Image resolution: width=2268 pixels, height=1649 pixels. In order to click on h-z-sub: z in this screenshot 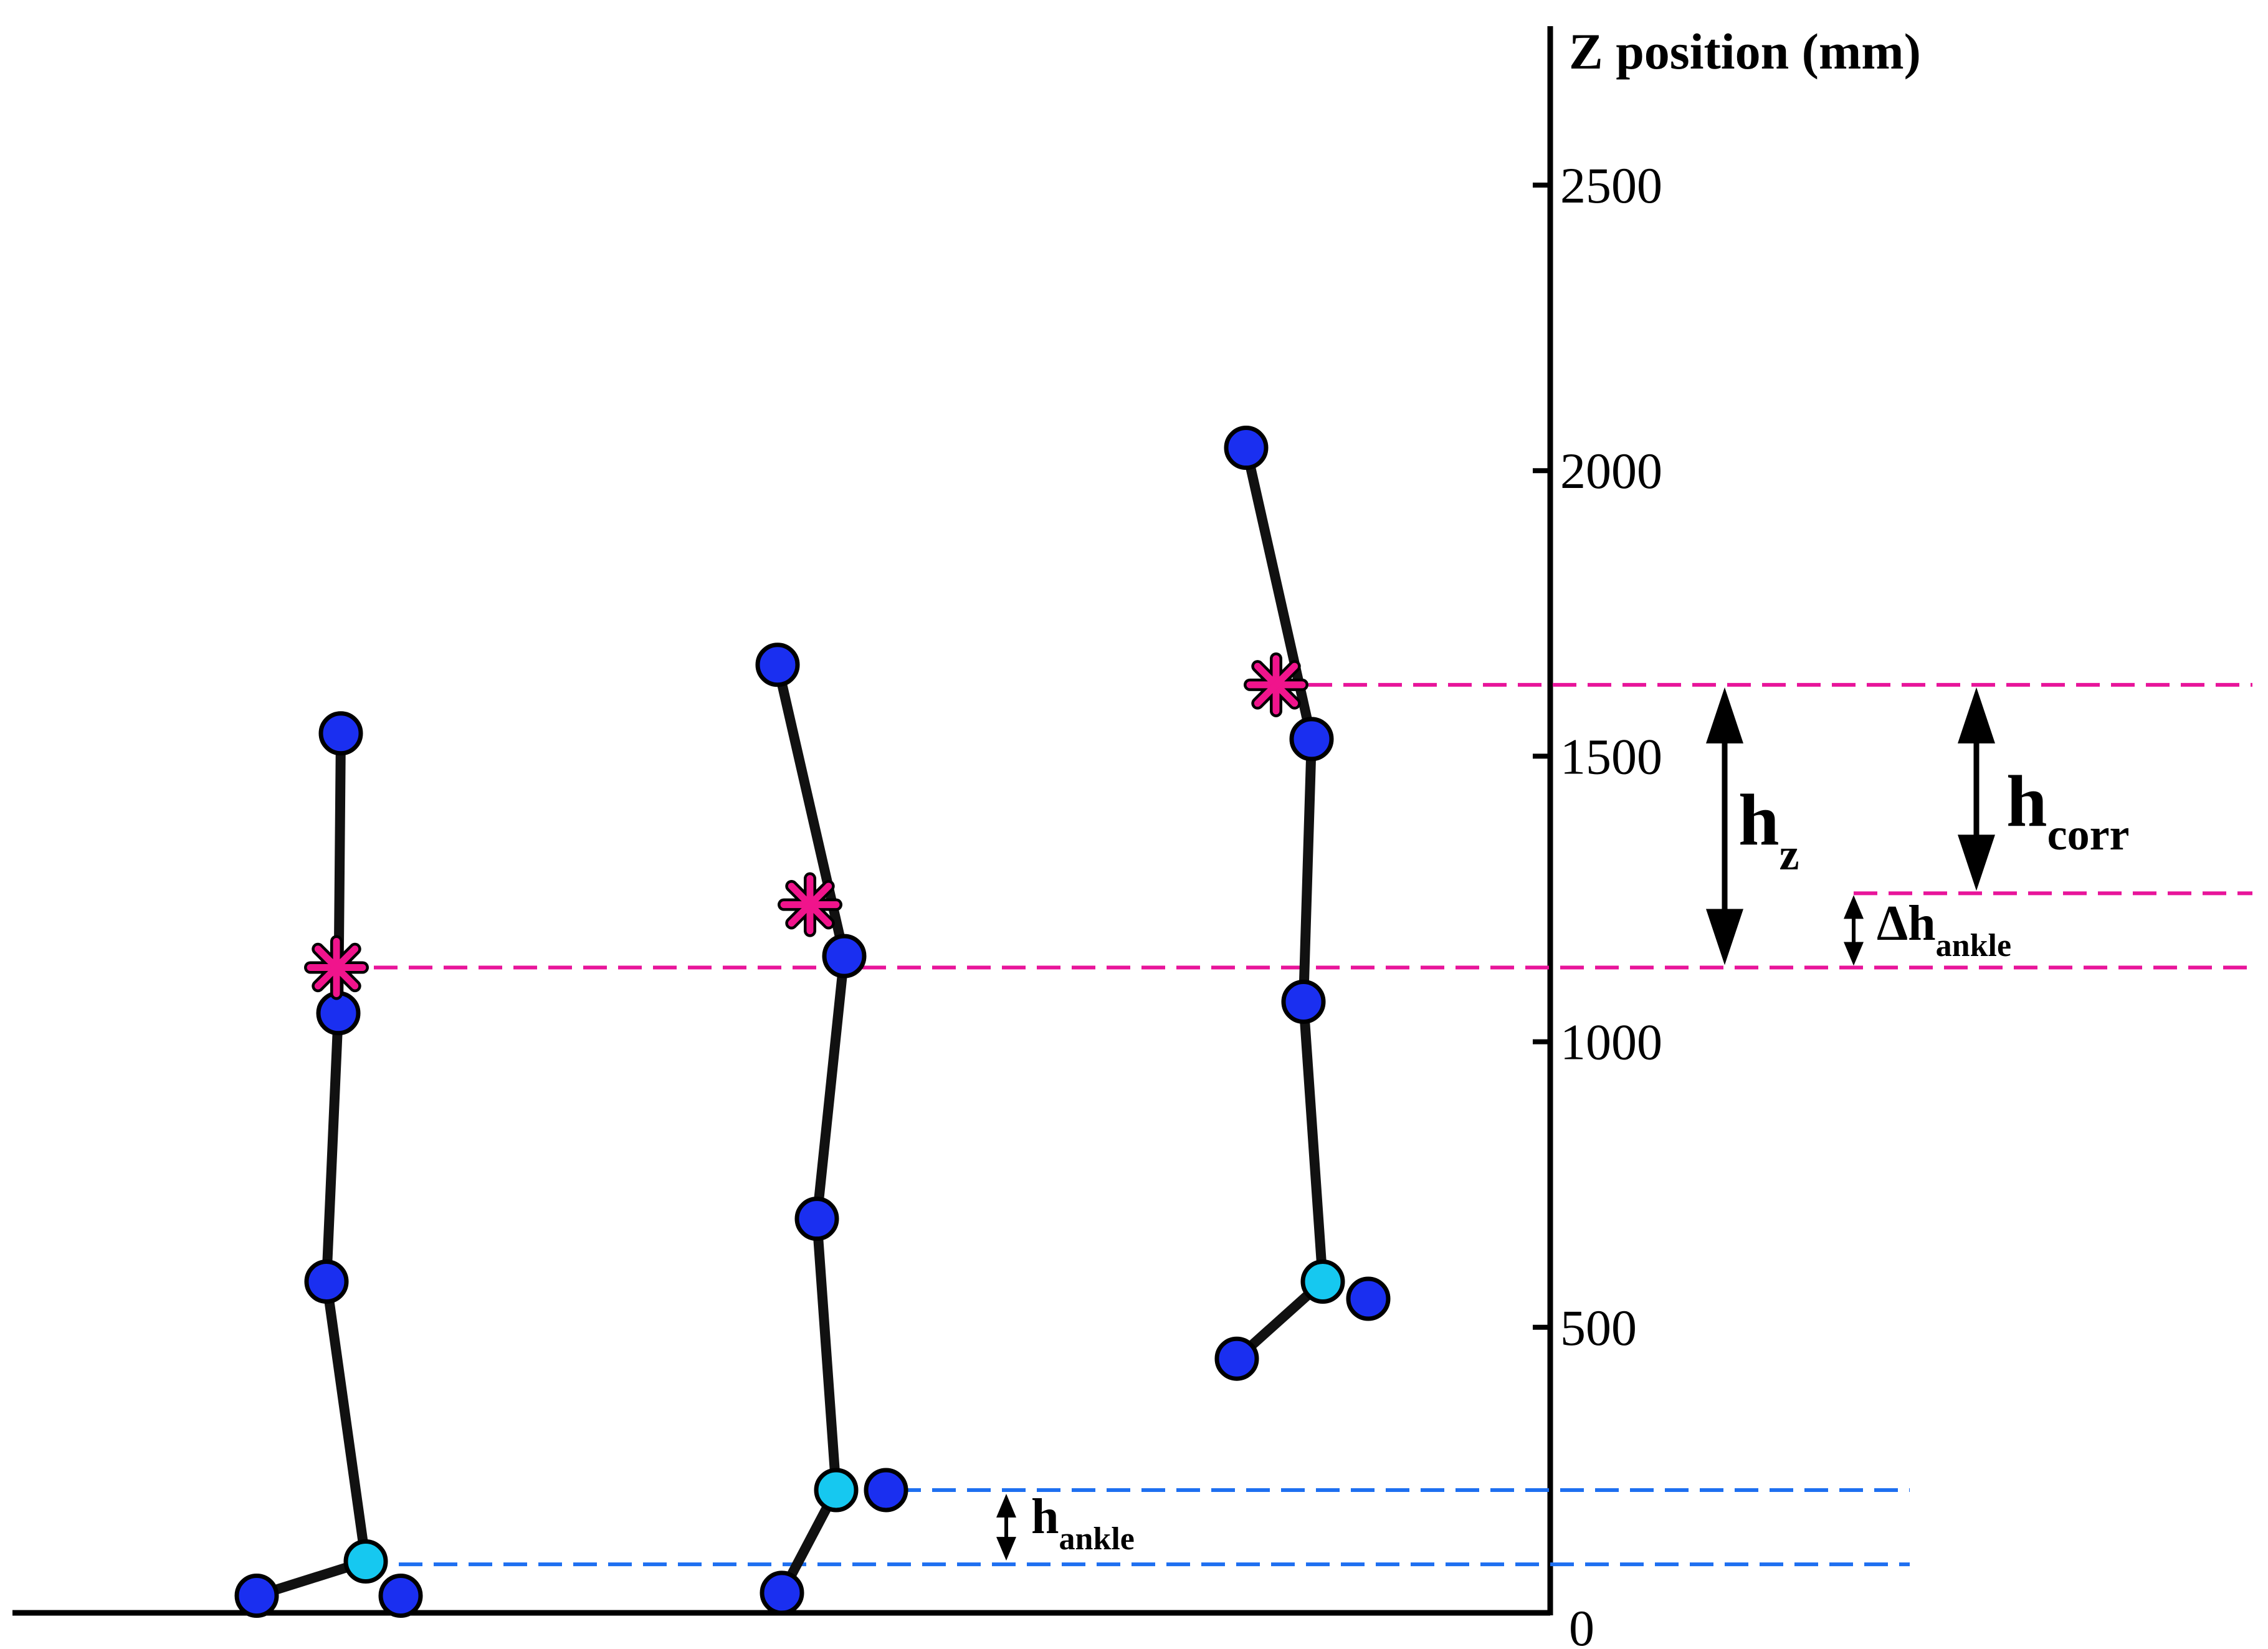, I will do `click(1789, 854)`.